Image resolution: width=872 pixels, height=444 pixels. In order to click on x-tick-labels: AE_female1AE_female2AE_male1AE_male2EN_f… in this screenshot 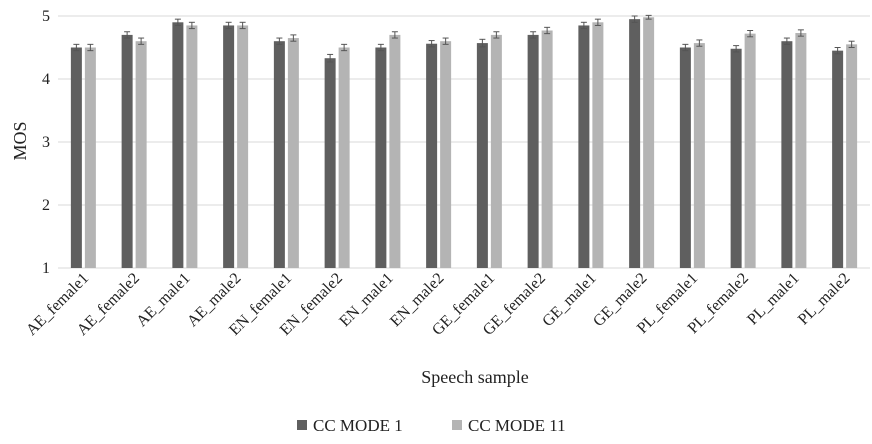, I will do `click(438, 304)`.